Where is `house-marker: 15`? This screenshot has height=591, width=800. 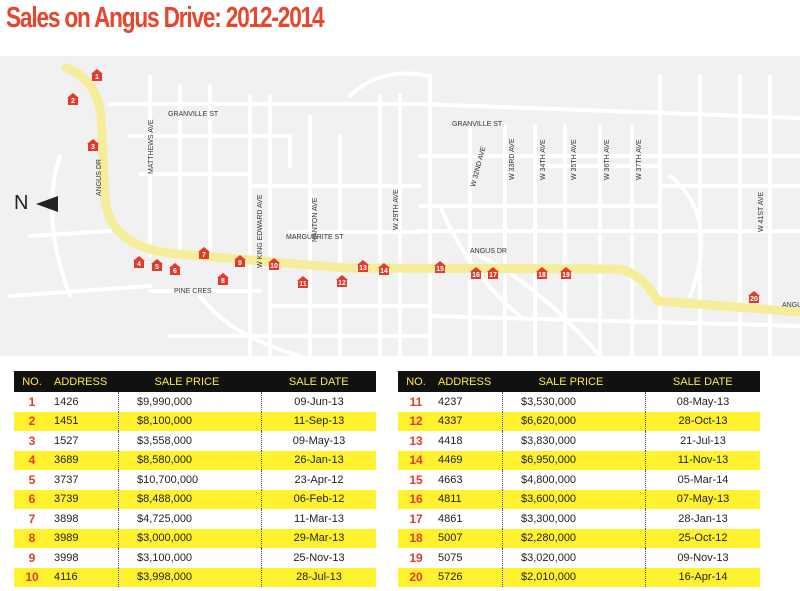
house-marker: 15 is located at coordinates (440, 267).